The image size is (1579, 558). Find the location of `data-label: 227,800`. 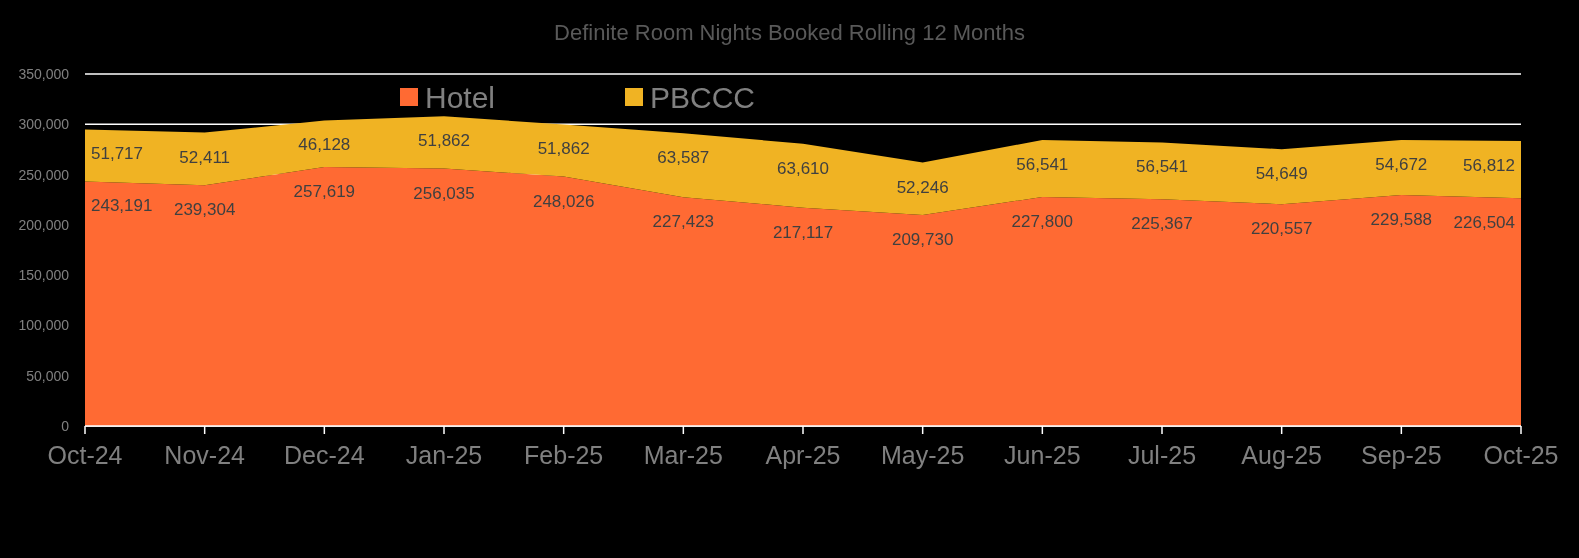

data-label: 227,800 is located at coordinates (1042, 221).